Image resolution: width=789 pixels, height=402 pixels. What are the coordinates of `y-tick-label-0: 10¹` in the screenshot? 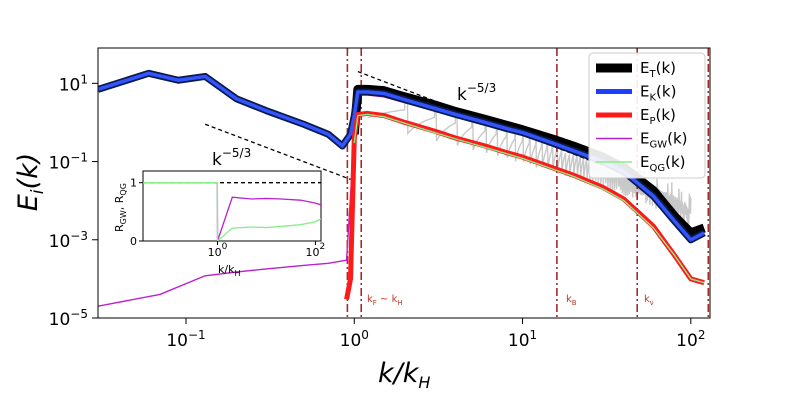 It's located at (73, 83).